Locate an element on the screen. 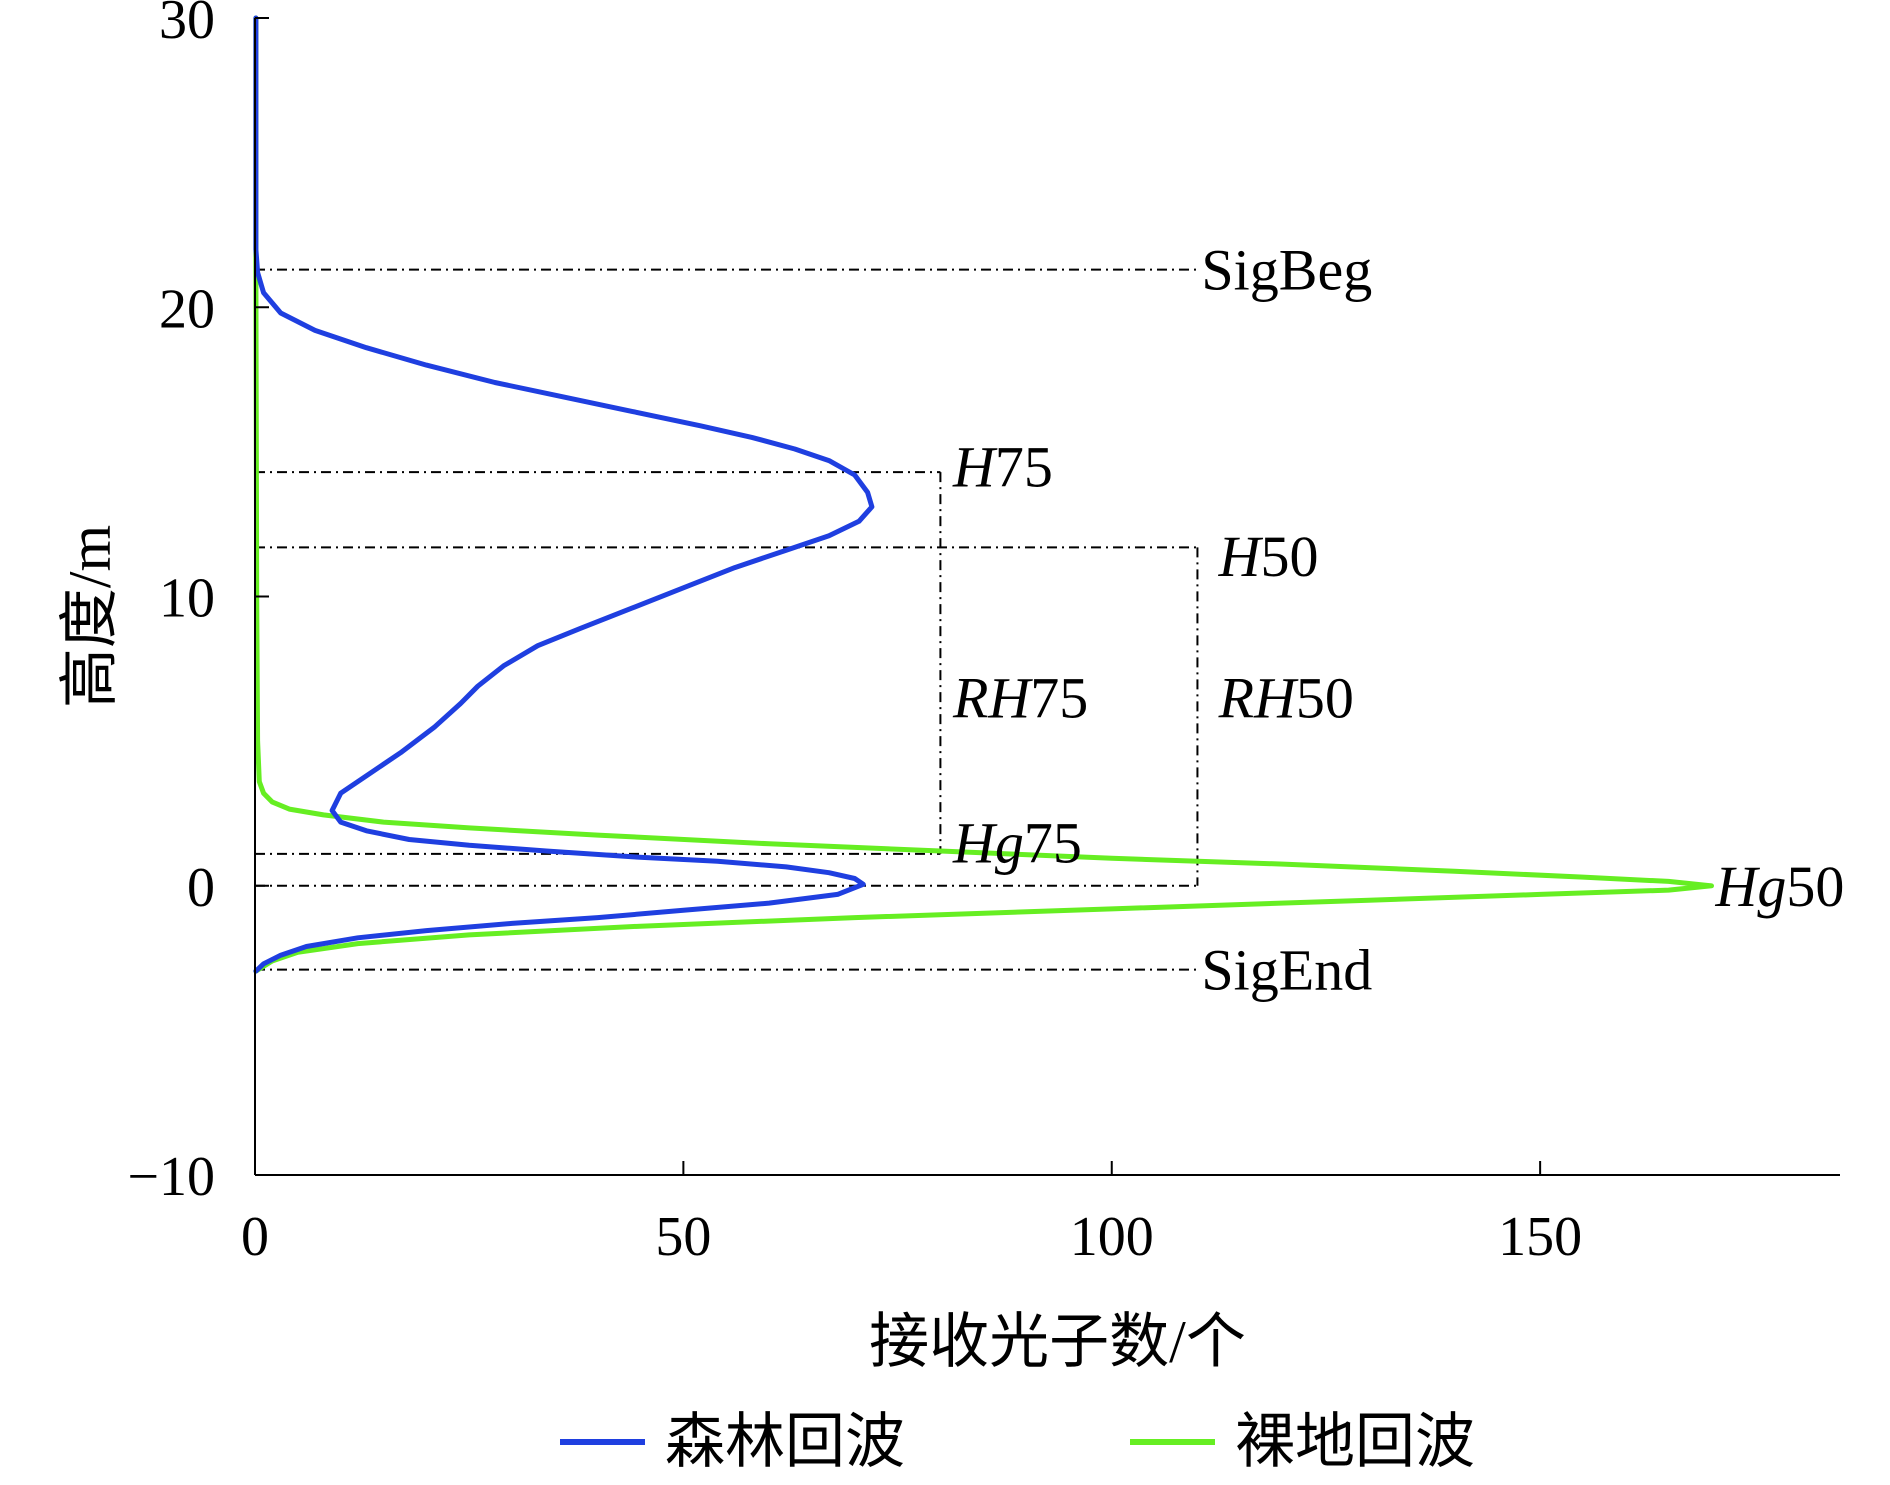 The image size is (1890, 1485). y-axis-title: 高度/m is located at coordinates (90, 616).